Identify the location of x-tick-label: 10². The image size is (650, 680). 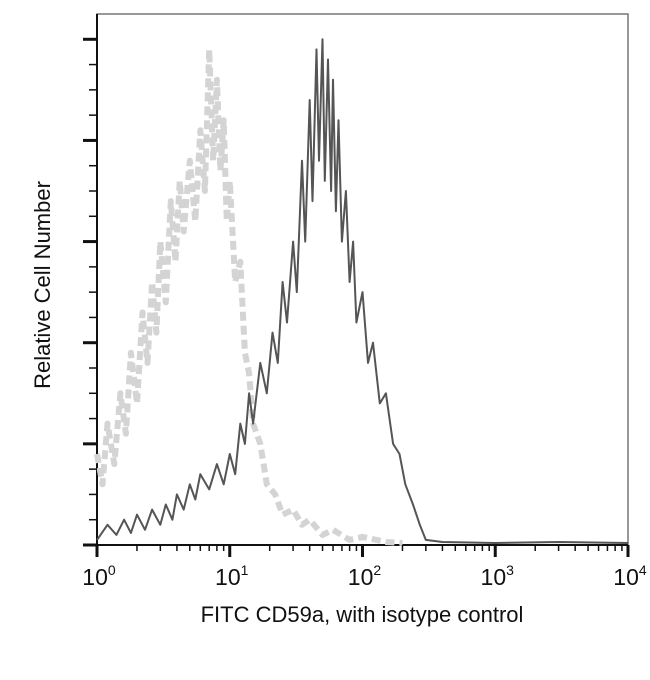
(365, 576).